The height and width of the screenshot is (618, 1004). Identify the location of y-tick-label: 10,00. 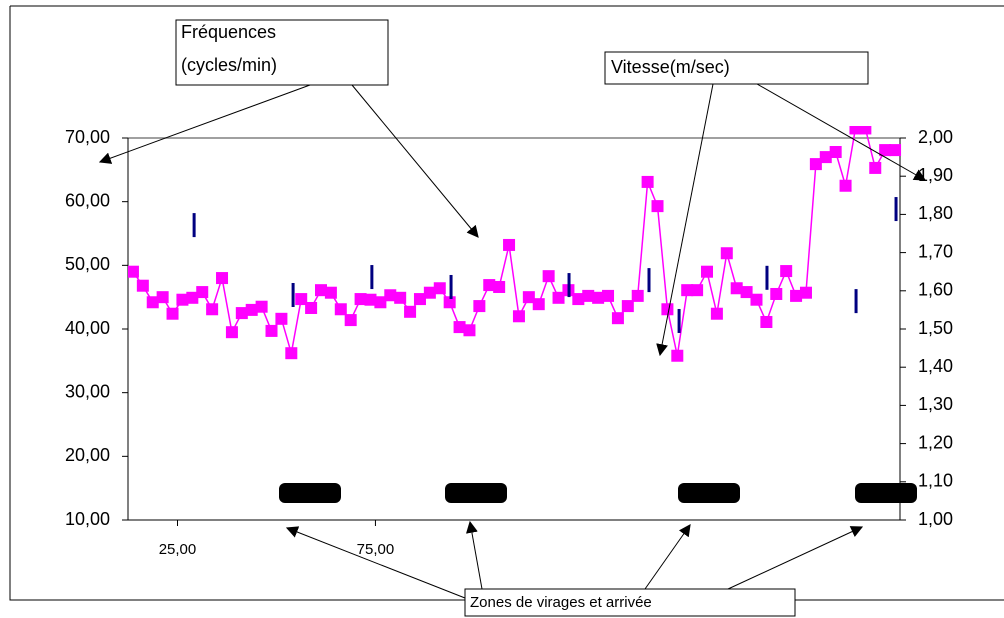
(87, 519).